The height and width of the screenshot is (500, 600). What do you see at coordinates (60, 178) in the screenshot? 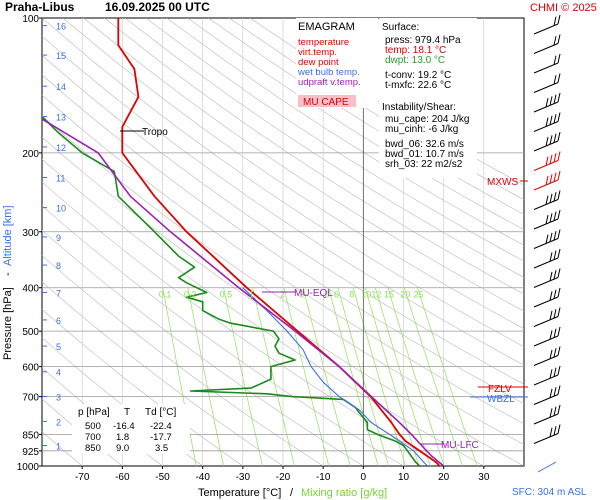
I see `altitude-tick-label: 11` at bounding box center [60, 178].